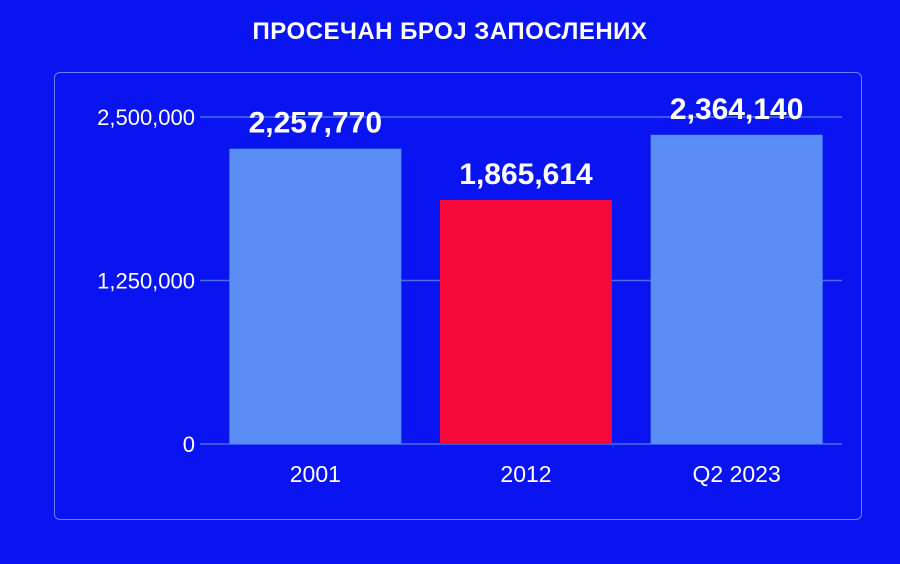  I want to click on x-tick-label: Q2 2023, so click(737, 474).